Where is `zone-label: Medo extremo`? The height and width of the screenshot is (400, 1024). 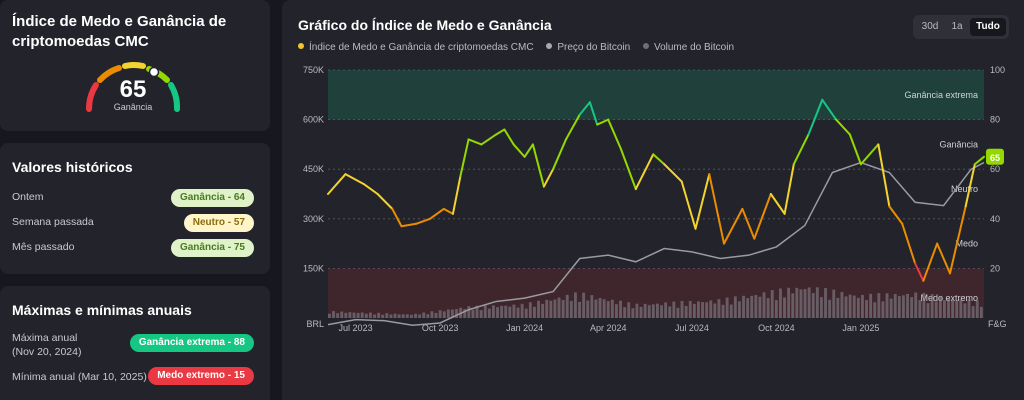 zone-label: Medo extremo is located at coordinates (949, 298).